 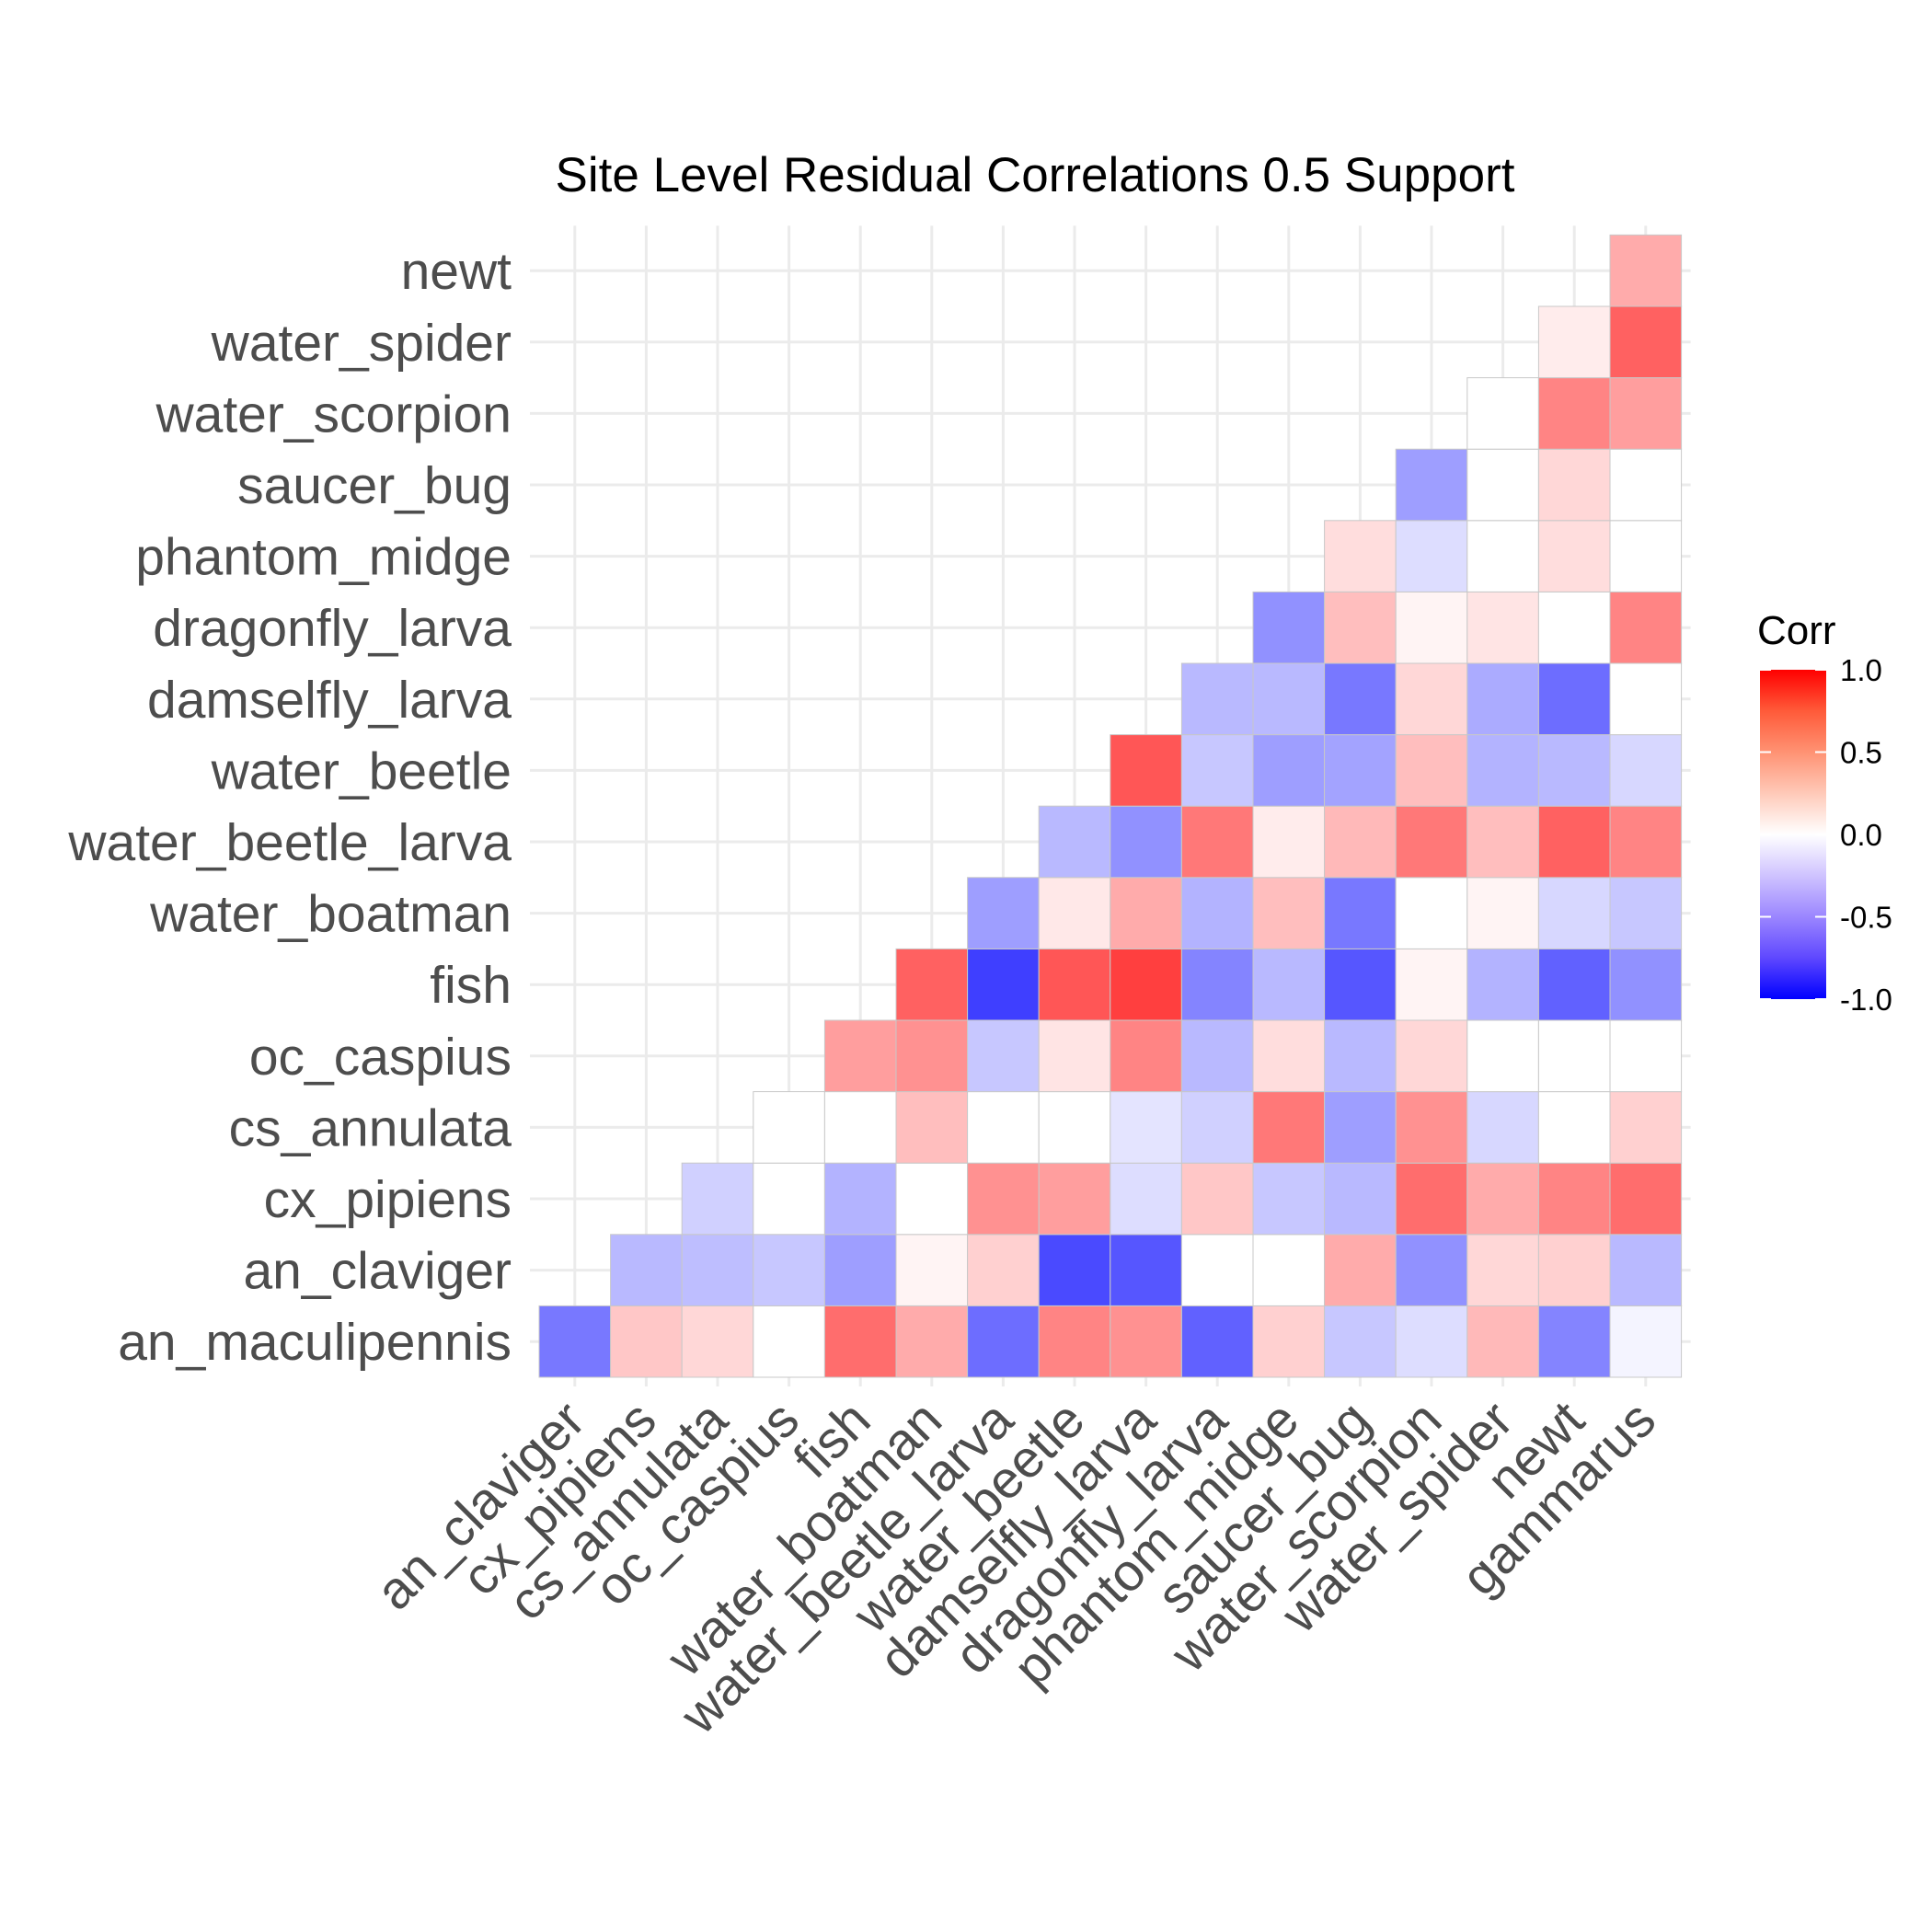 I want to click on y-tick-label: an_maculipennis, so click(x=315, y=1342).